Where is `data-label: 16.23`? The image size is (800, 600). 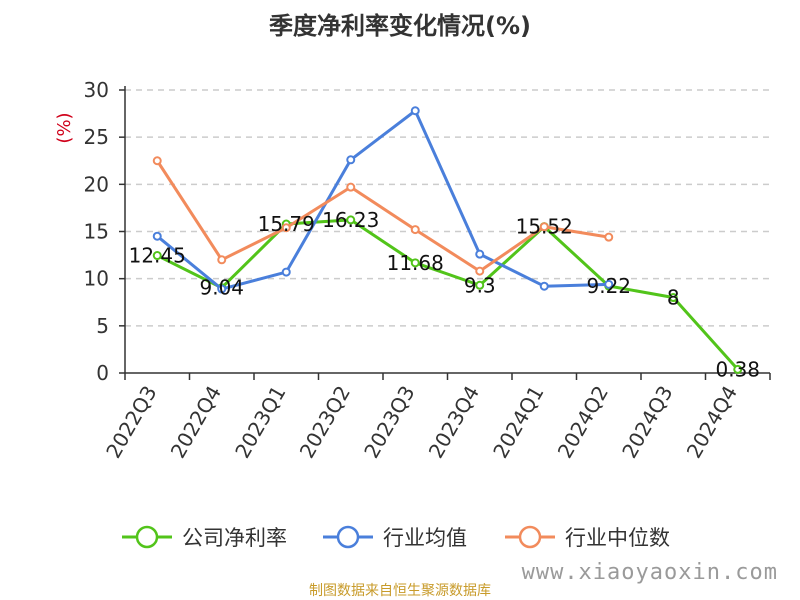
data-label: 16.23 is located at coordinates (350, 220).